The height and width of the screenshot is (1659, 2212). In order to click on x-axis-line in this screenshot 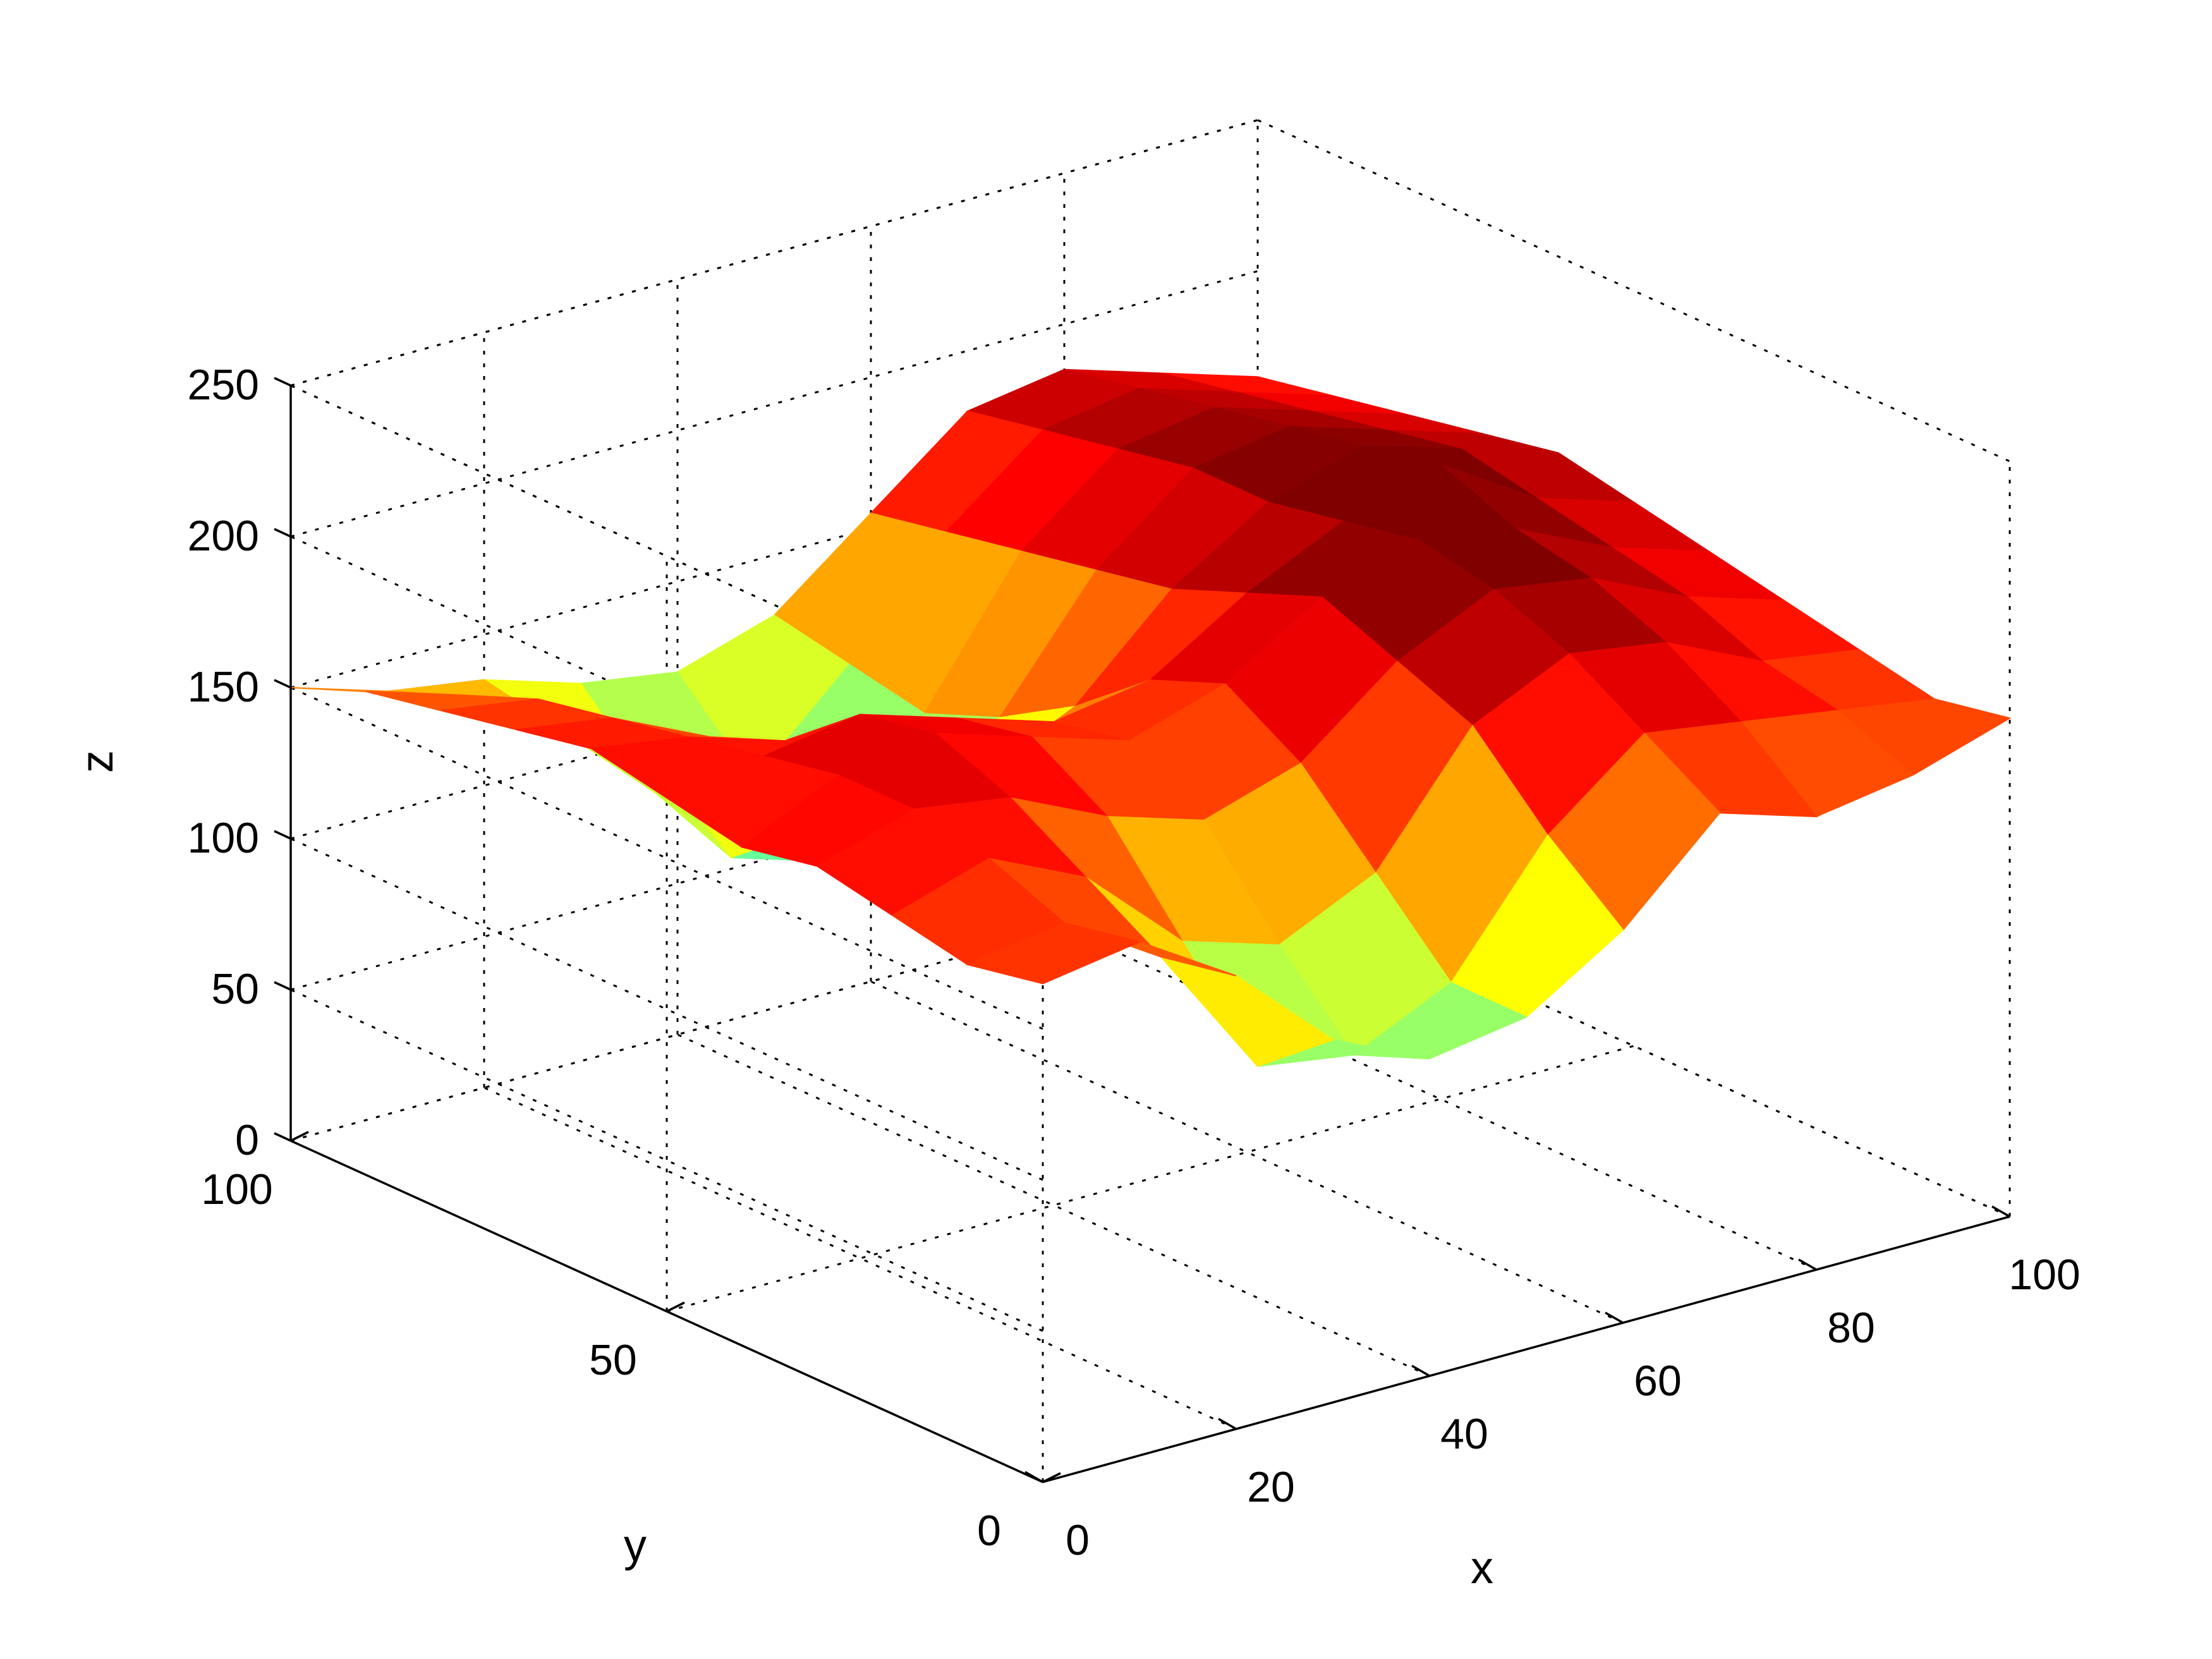, I will do `click(1526, 1349)`.